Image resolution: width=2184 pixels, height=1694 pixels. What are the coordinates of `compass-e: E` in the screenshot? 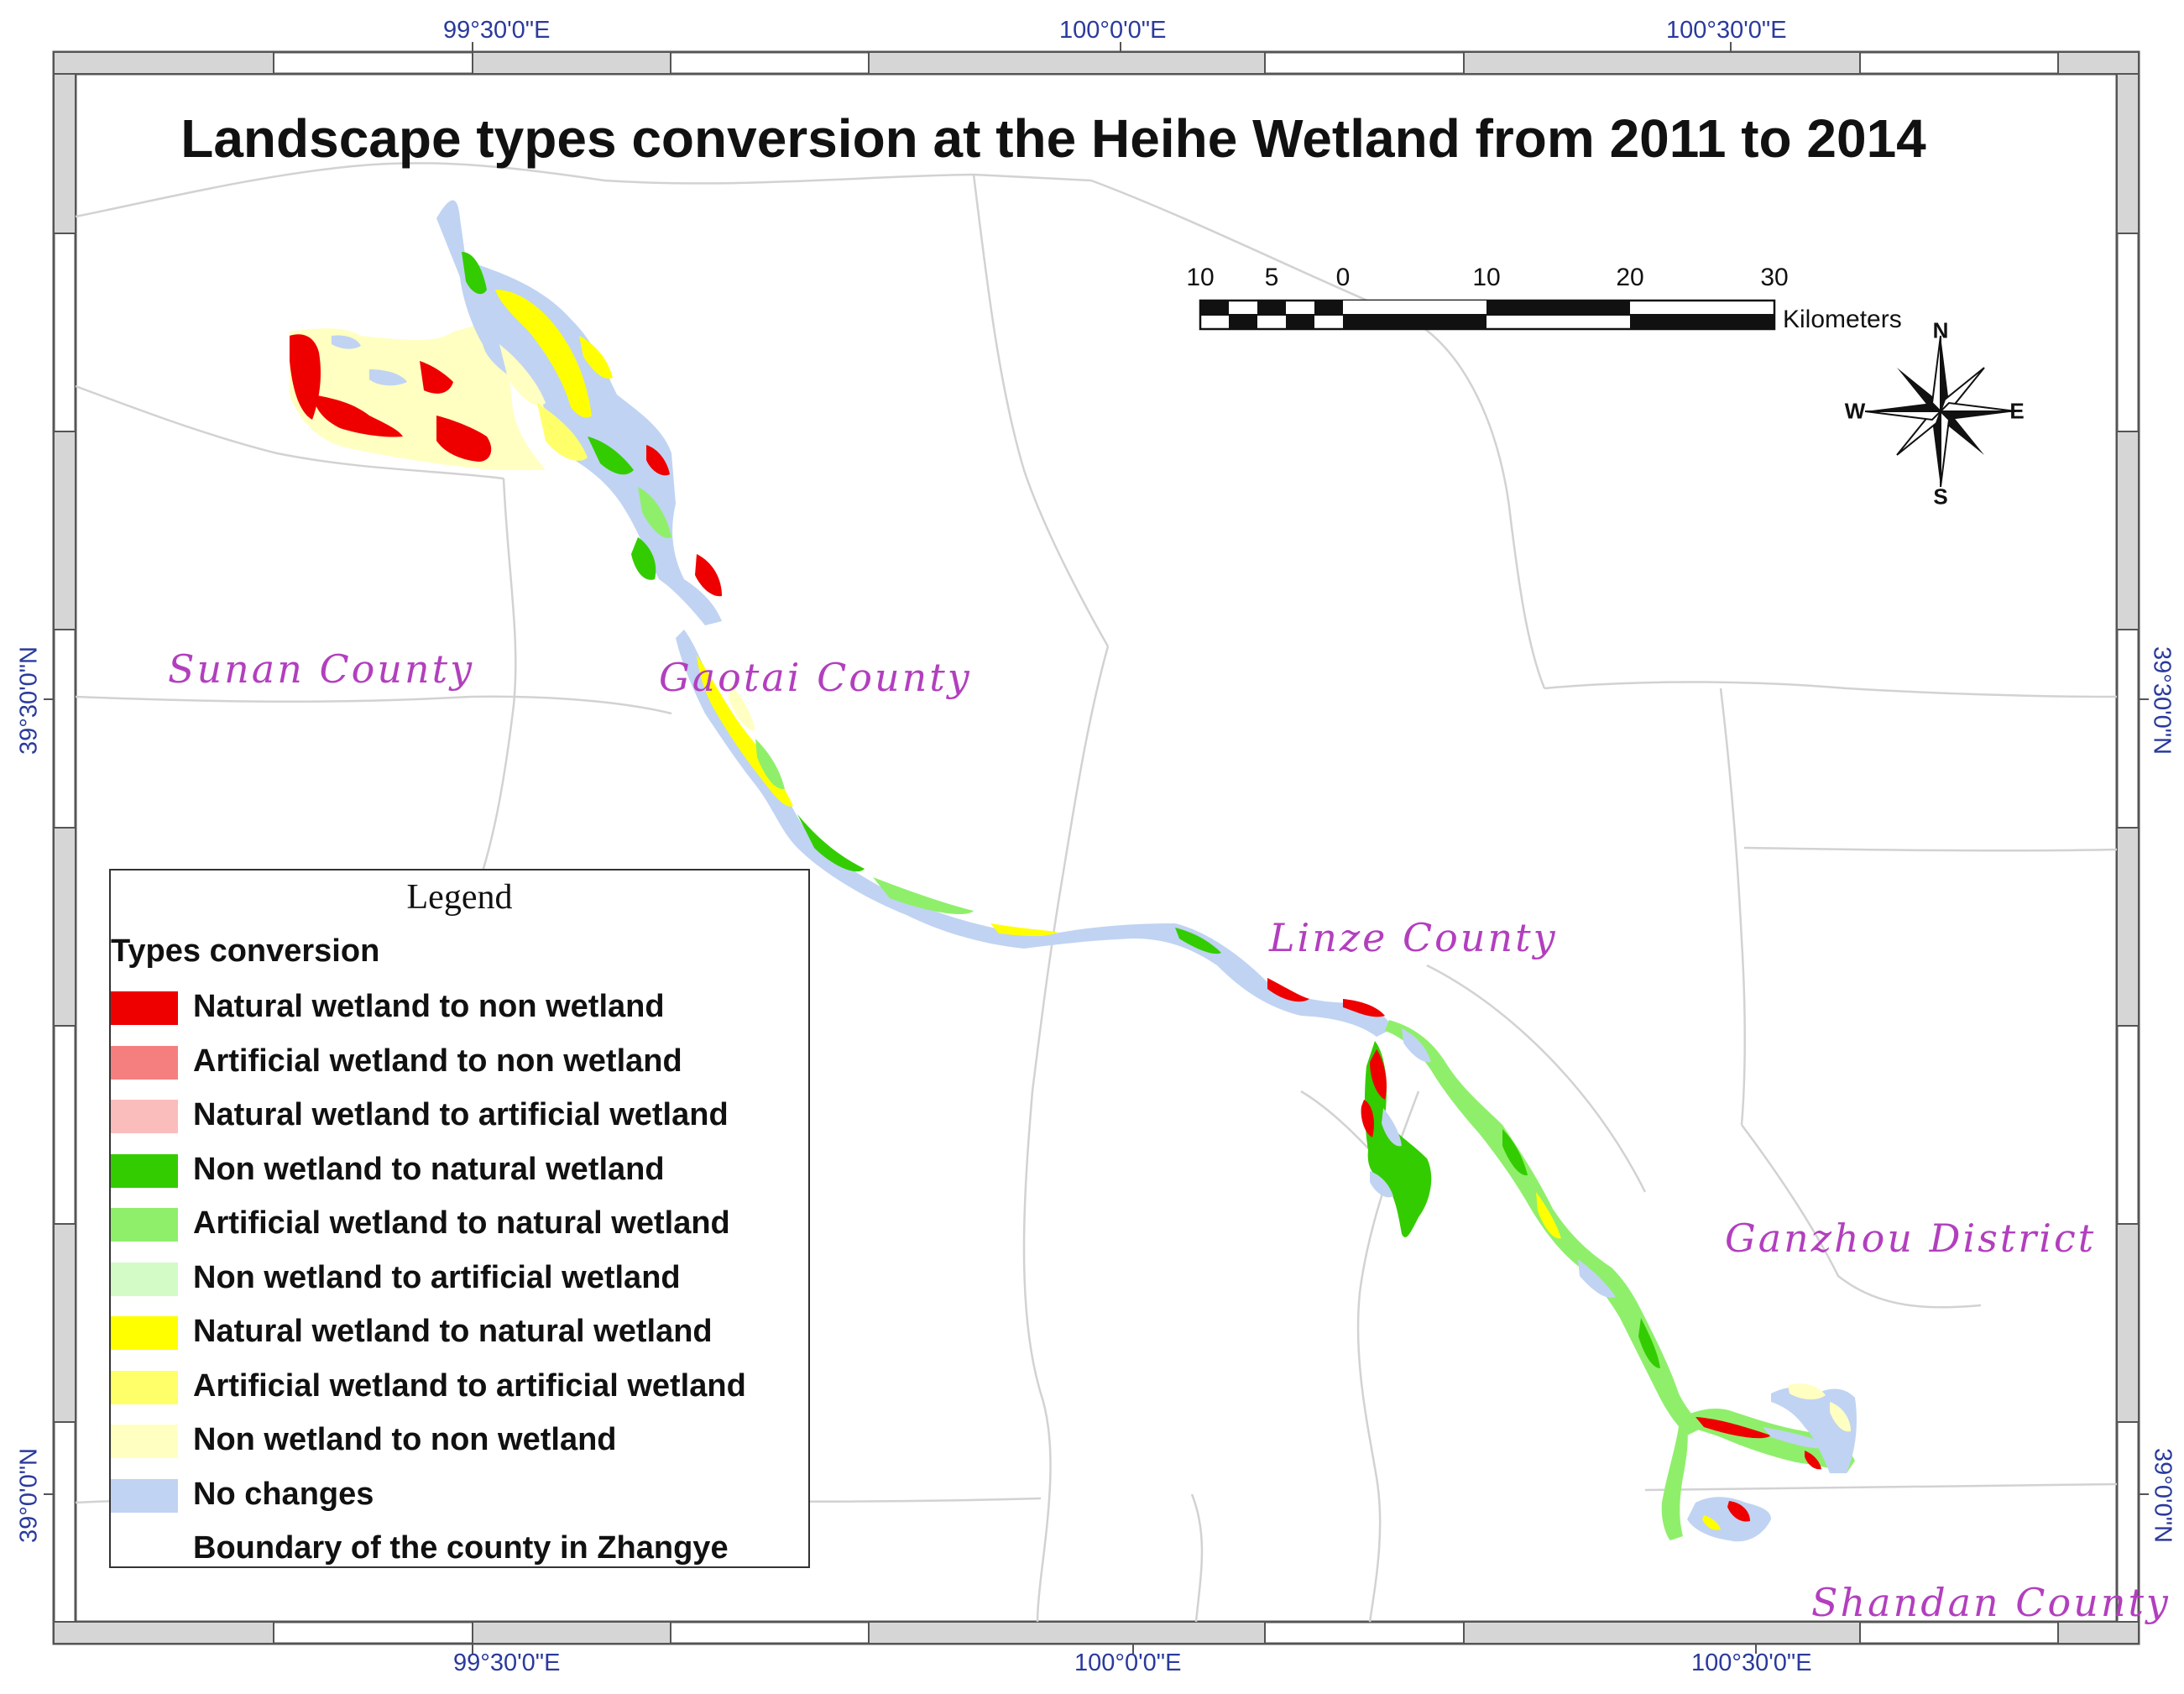 It's located at (2017, 411).